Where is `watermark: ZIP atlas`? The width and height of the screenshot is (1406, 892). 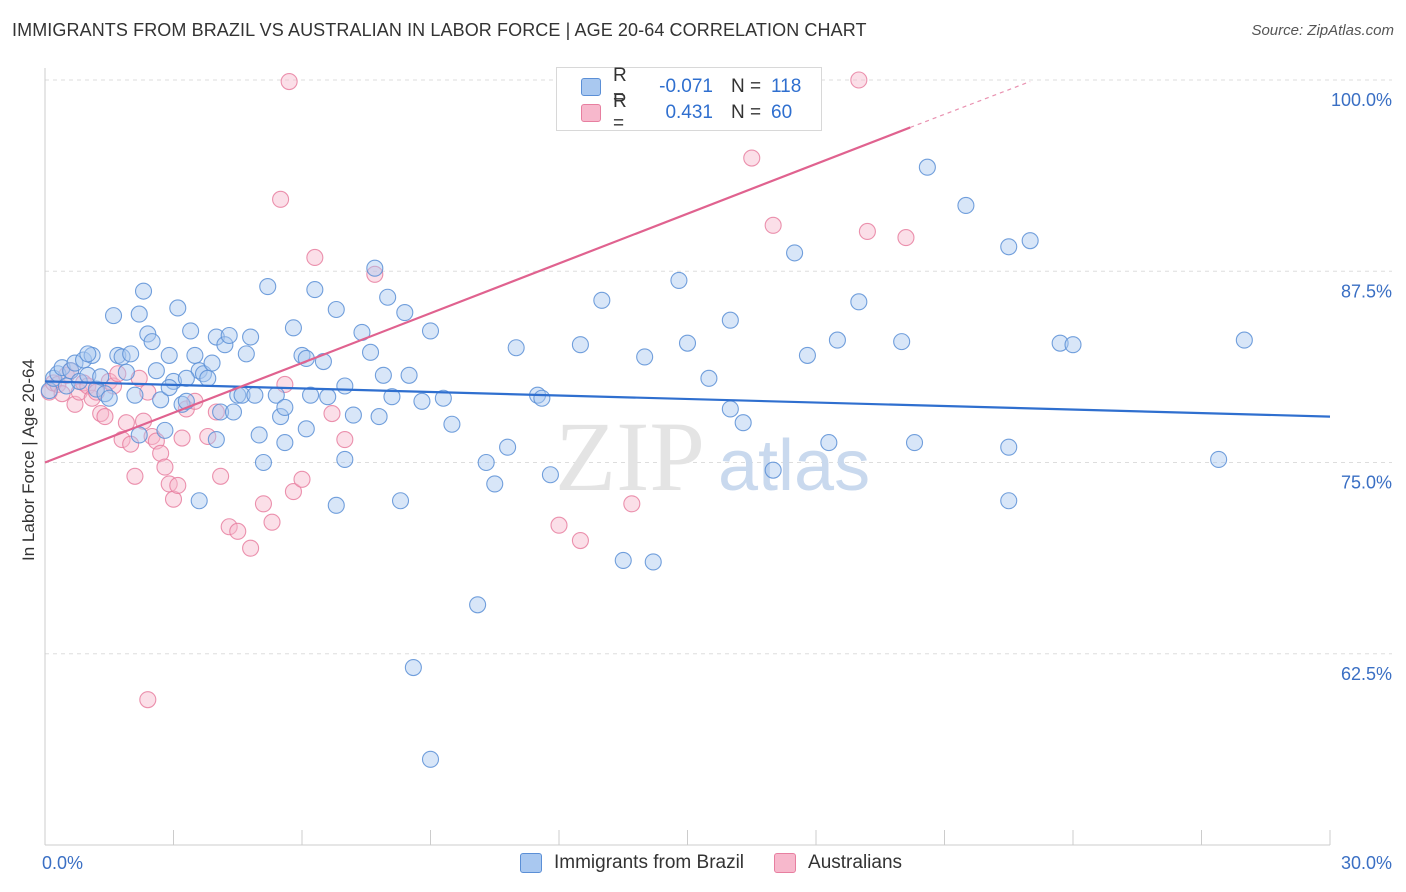 watermark: ZIP atlas is located at coordinates (712, 456).